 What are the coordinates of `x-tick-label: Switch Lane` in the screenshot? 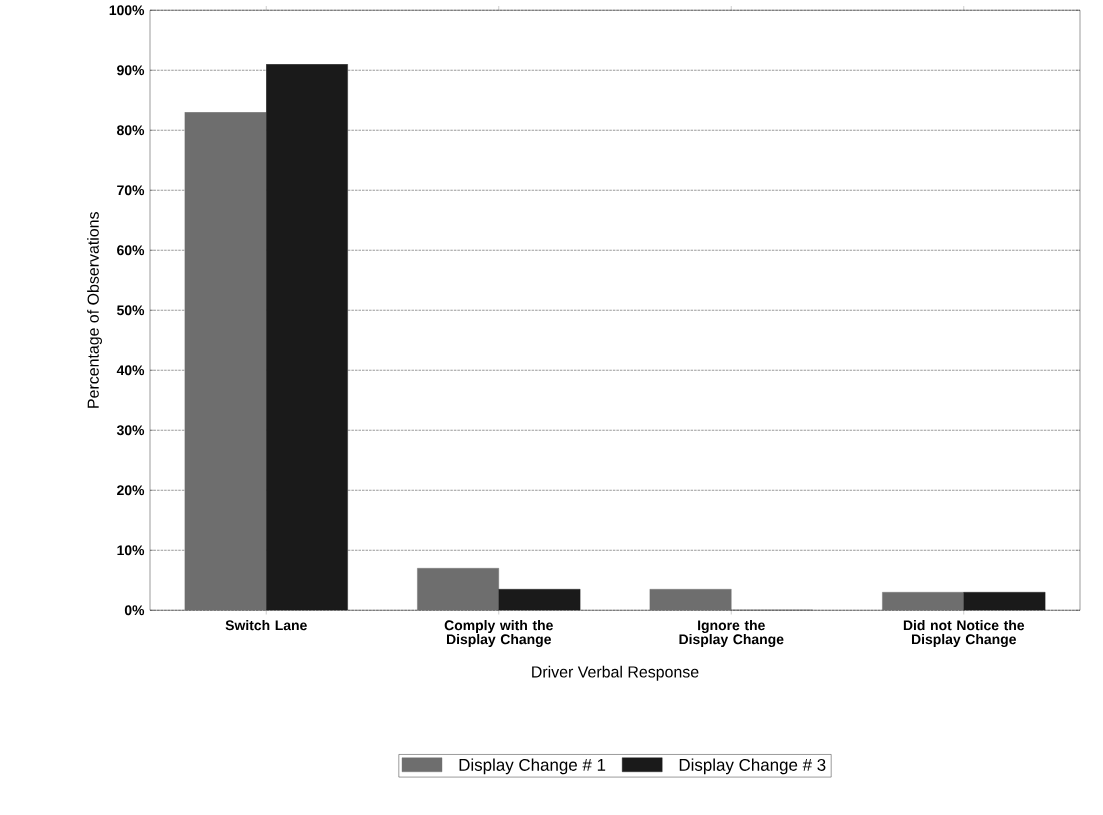 It's located at (266, 625).